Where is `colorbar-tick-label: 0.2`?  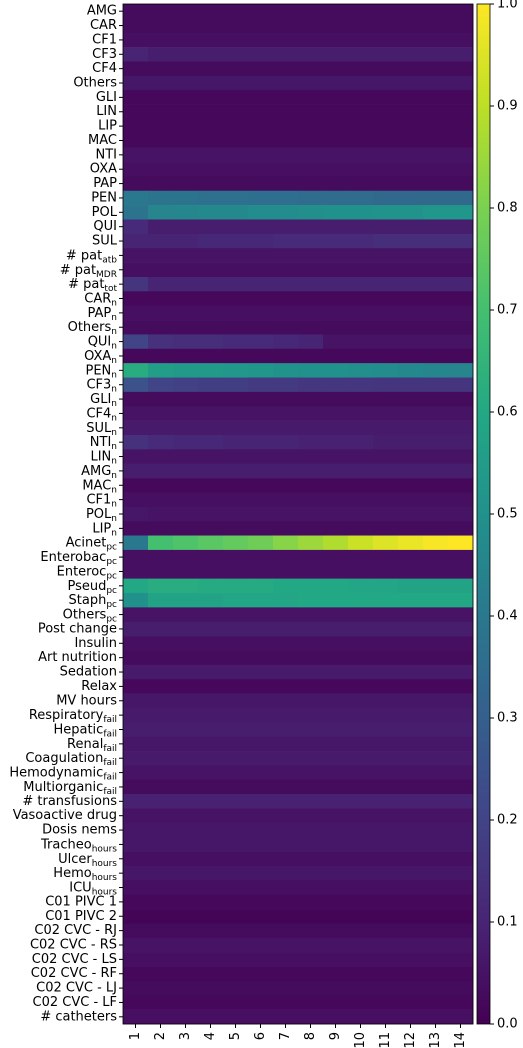 colorbar-tick-label: 0.2 is located at coordinates (507, 820).